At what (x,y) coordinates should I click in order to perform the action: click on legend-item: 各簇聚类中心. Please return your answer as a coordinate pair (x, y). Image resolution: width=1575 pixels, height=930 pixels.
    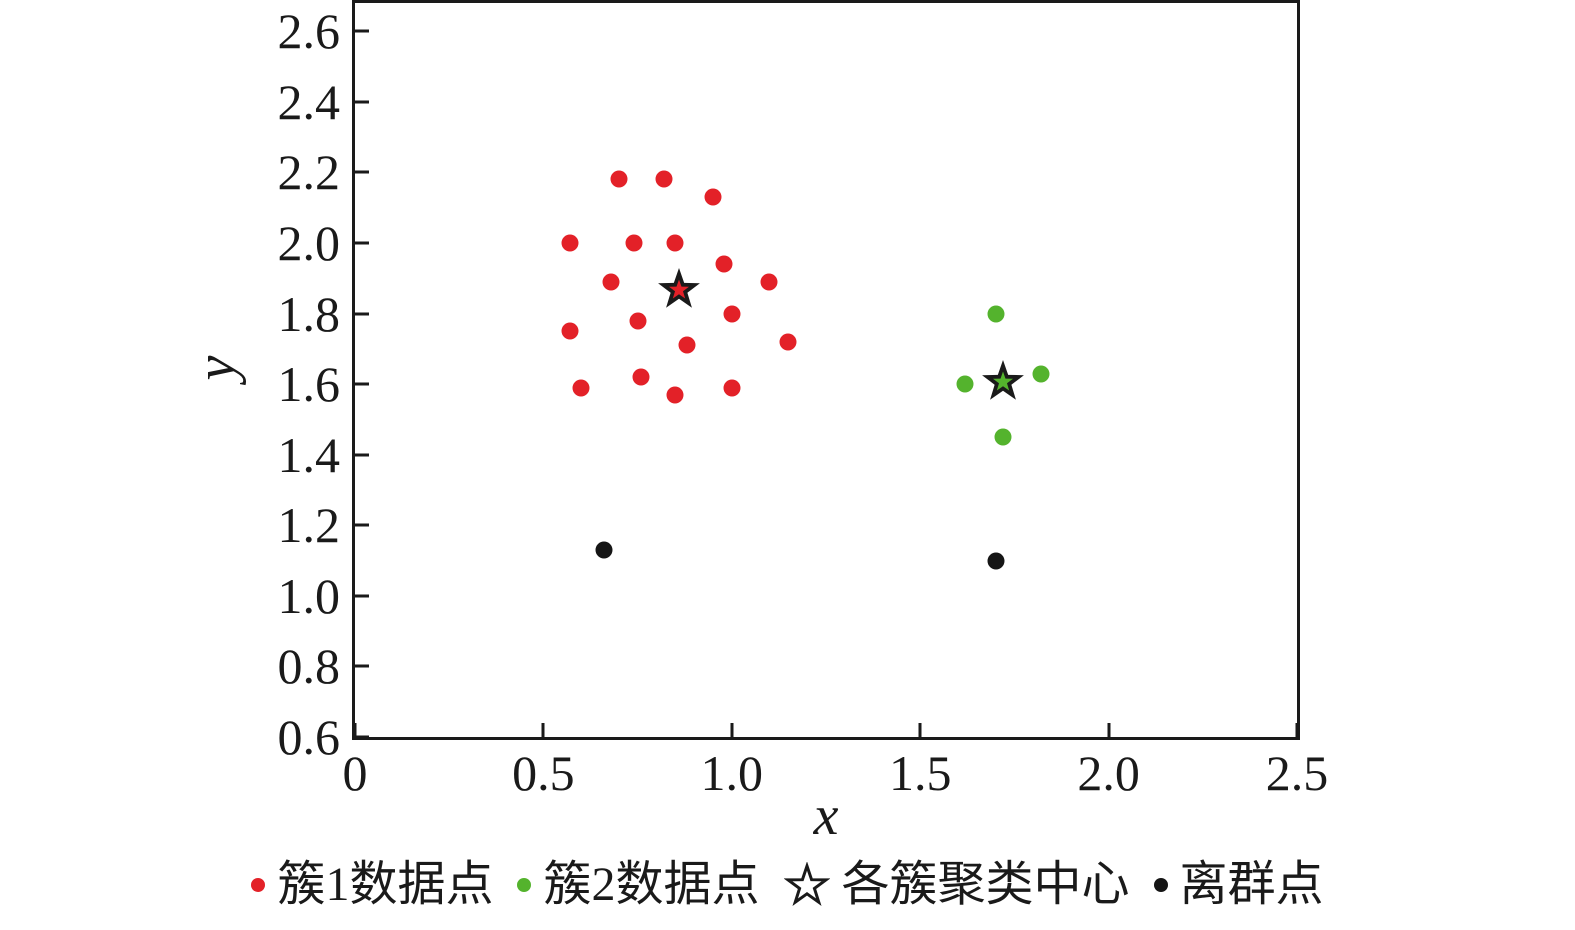
    Looking at the image, I should click on (956, 885).